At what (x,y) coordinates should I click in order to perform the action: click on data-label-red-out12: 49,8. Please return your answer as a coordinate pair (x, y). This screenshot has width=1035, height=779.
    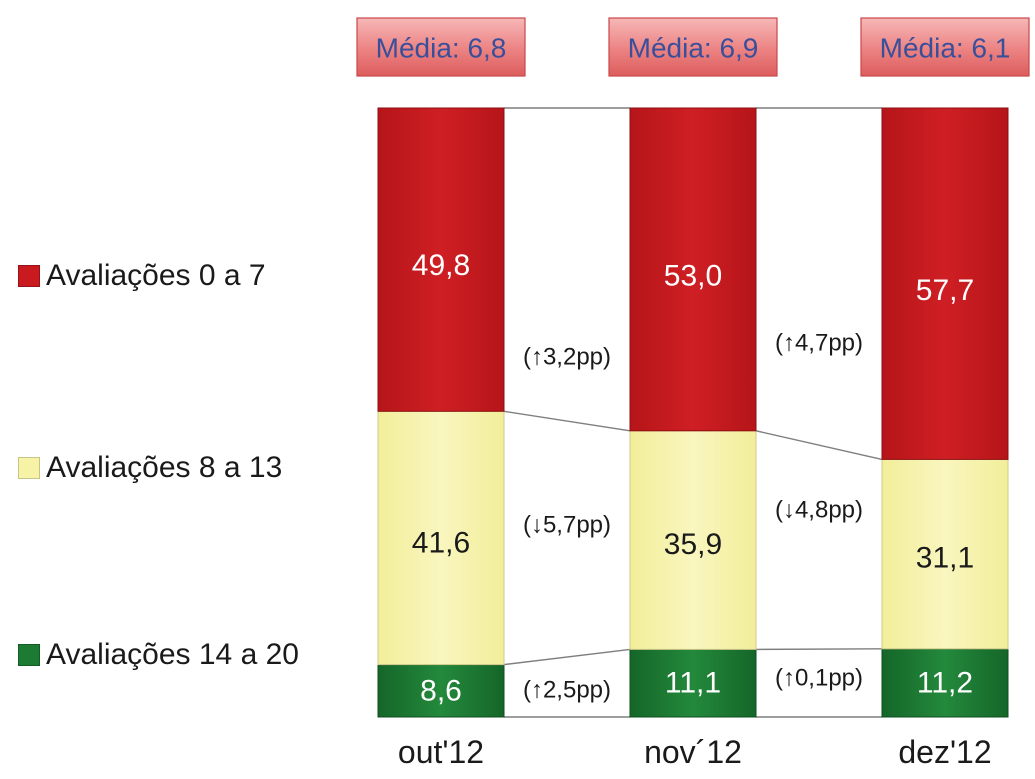
    Looking at the image, I should click on (441, 265).